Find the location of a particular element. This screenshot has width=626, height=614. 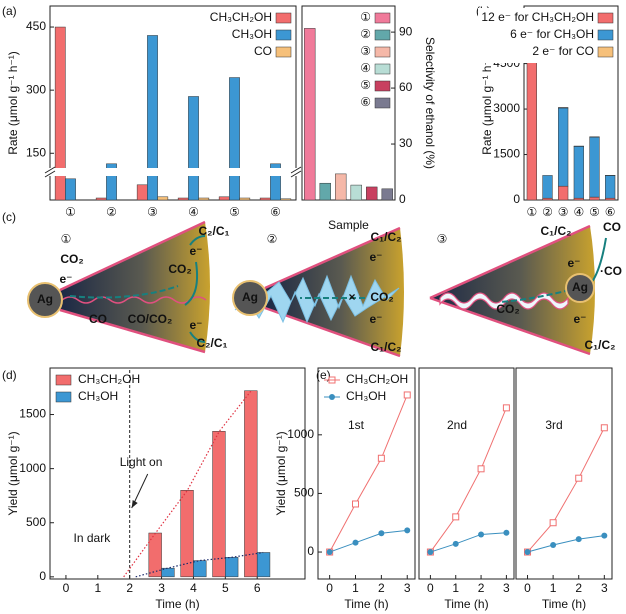

y2-axis-title: Selectivity of ethanol (%) is located at coordinates (430, 103).